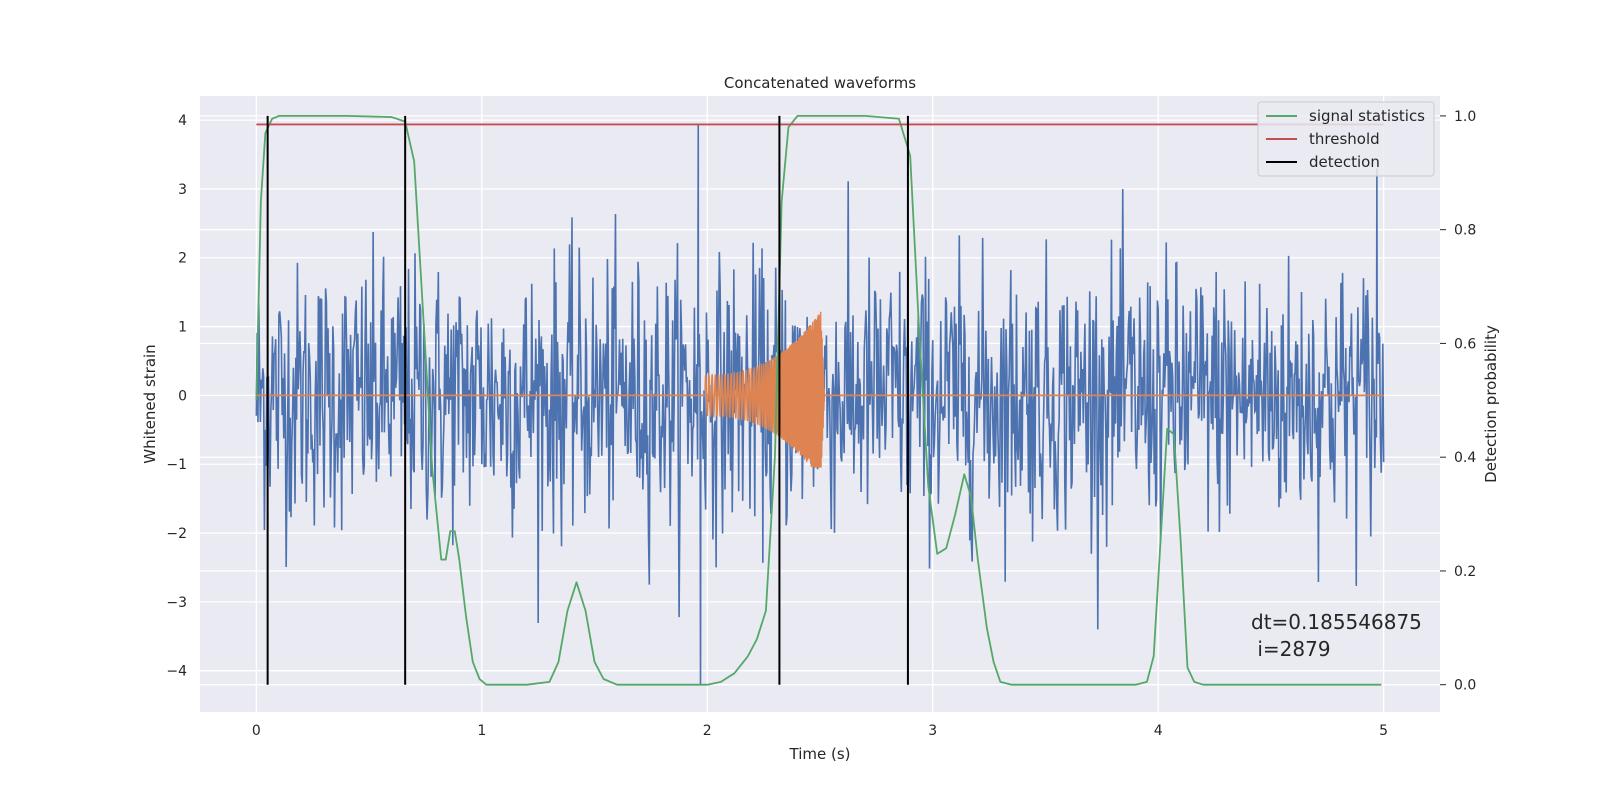  What do you see at coordinates (1158, 731) in the screenshot?
I see `x-tick-label: 4` at bounding box center [1158, 731].